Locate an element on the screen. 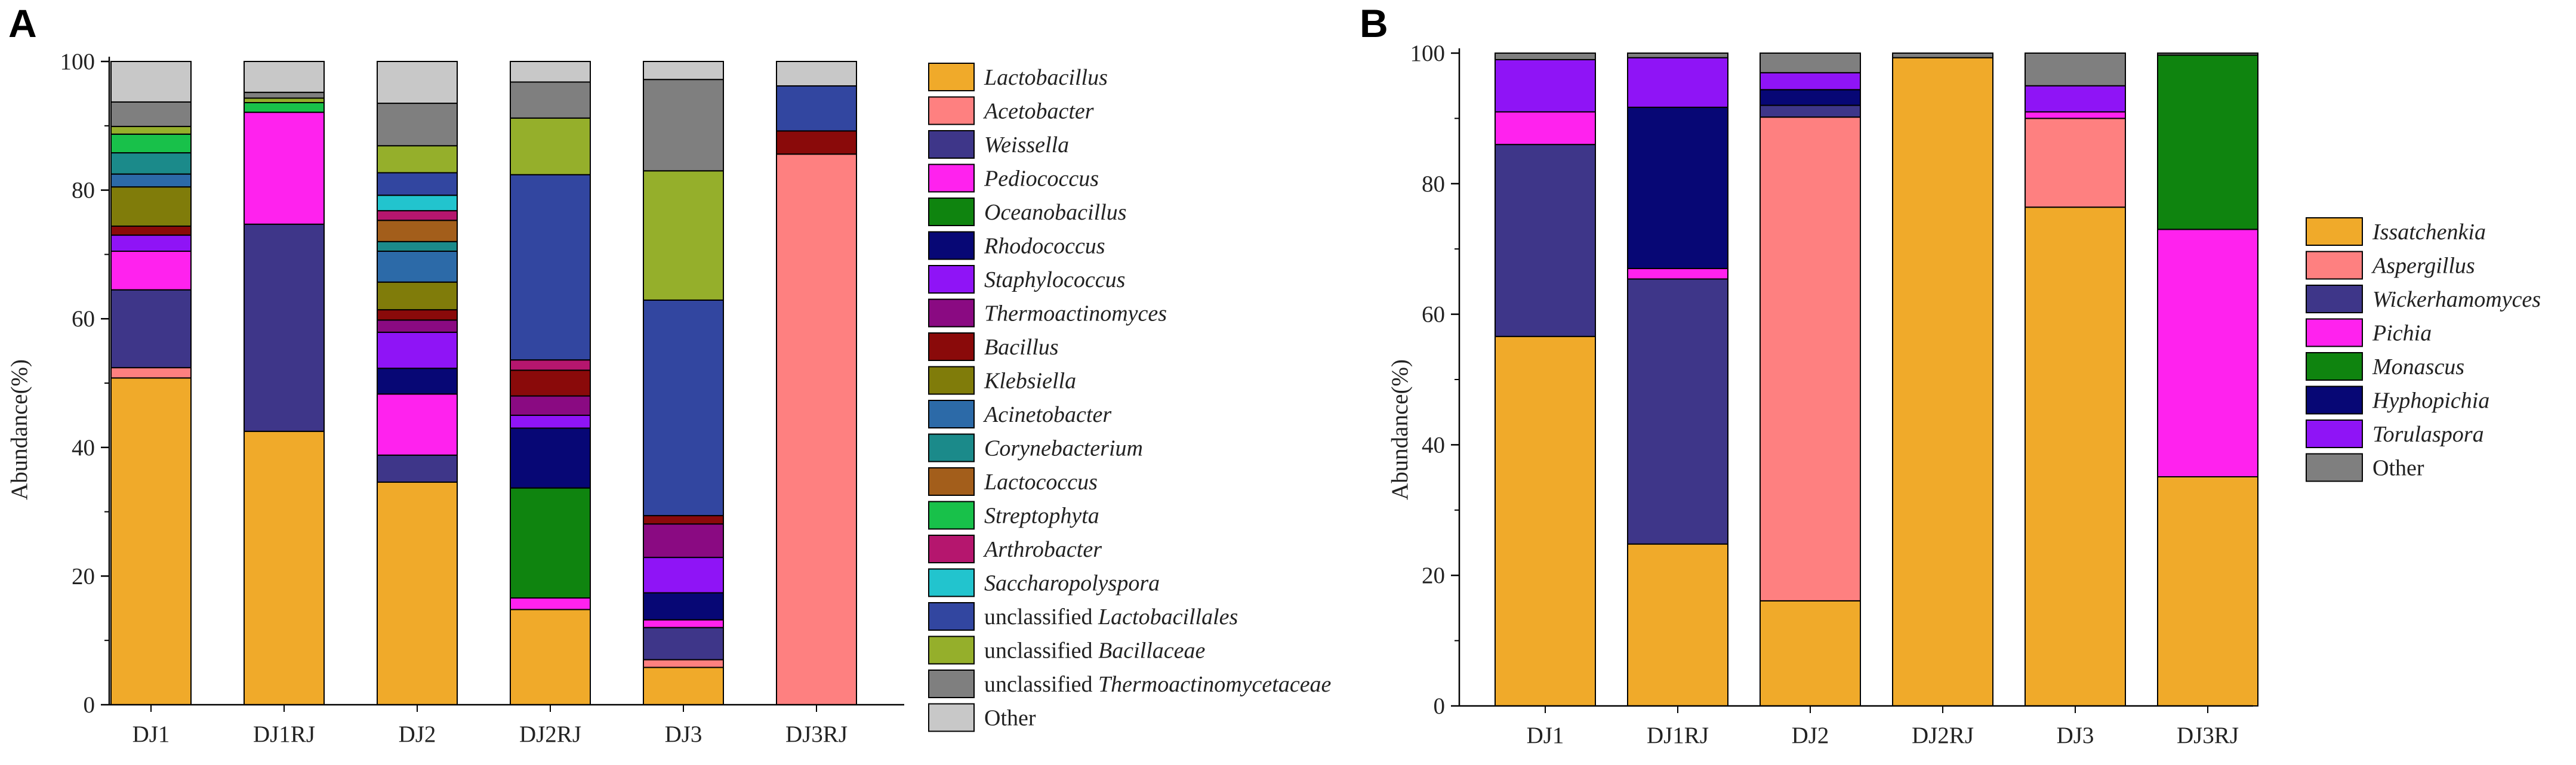  legend-swatch-torulaspora is located at coordinates (2334, 433).